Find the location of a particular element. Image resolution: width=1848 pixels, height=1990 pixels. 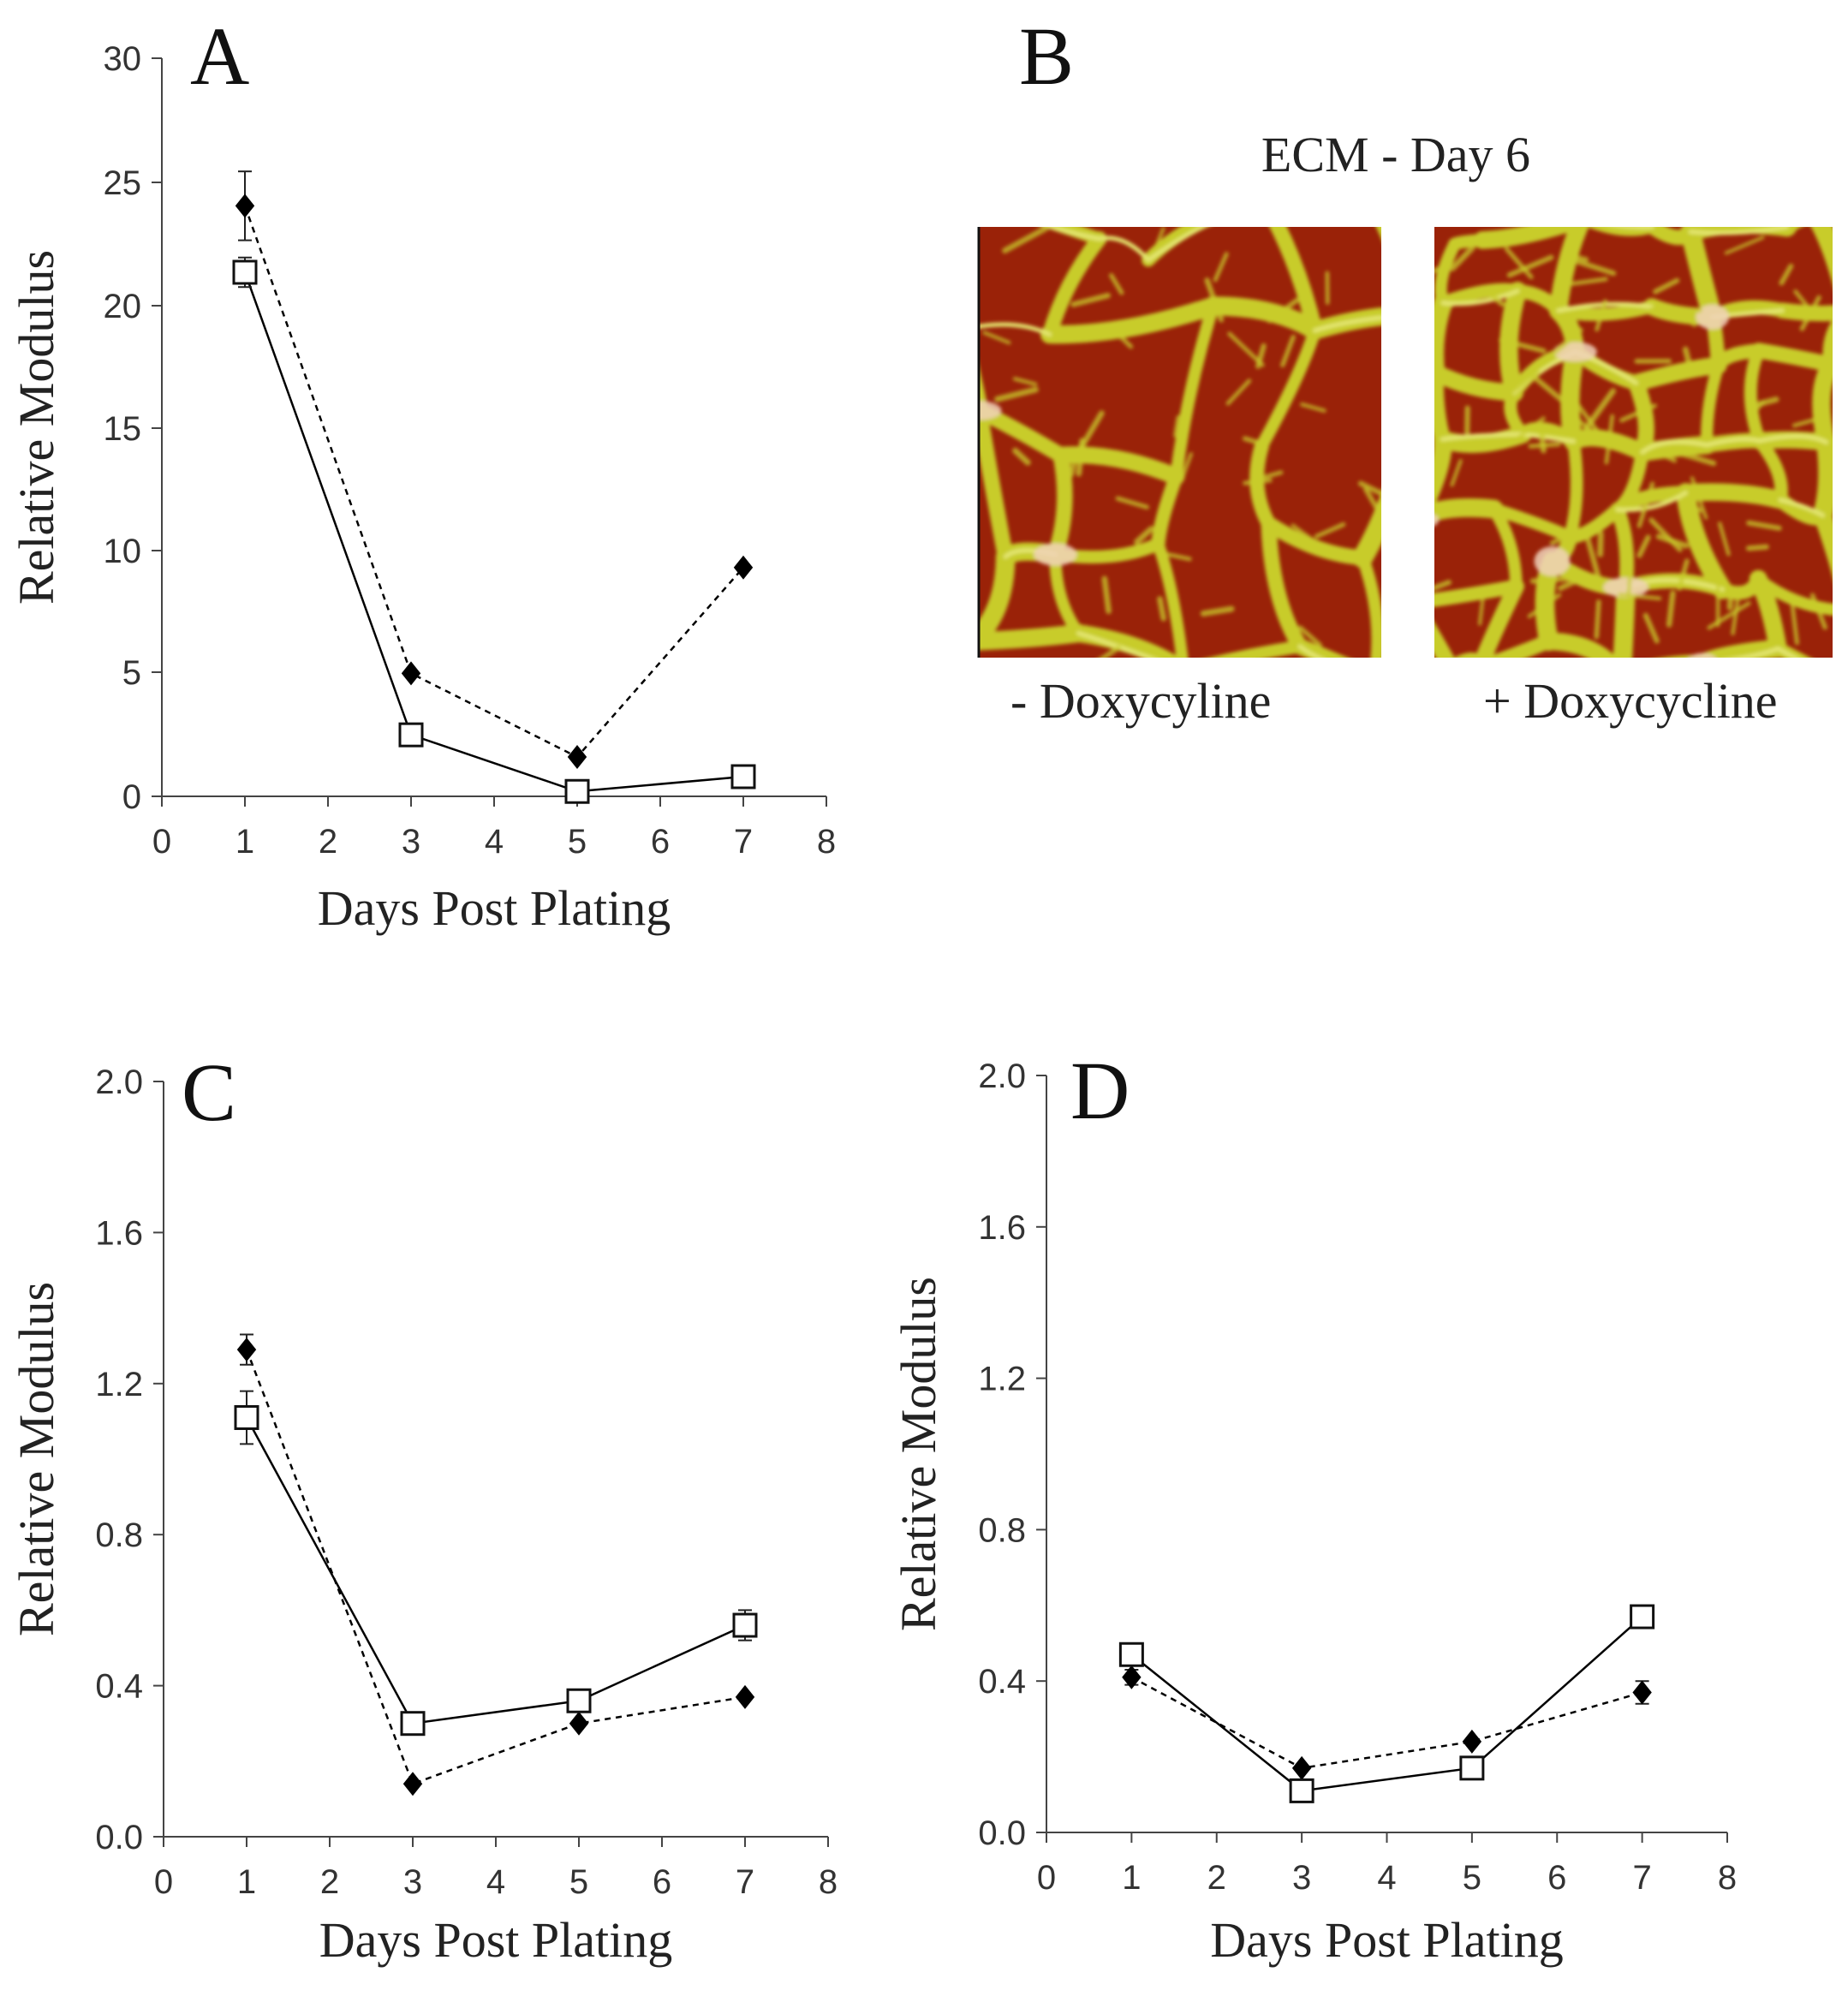

x-tick-label-a: 2 is located at coordinates (328, 842).